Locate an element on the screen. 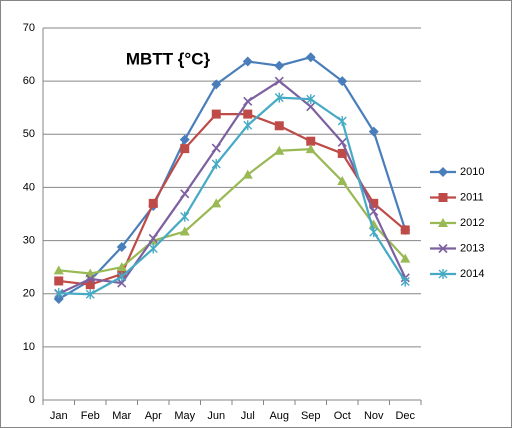 Image resolution: width=512 pixels, height=428 pixels. x-tick-label: Aug is located at coordinates (279, 416).